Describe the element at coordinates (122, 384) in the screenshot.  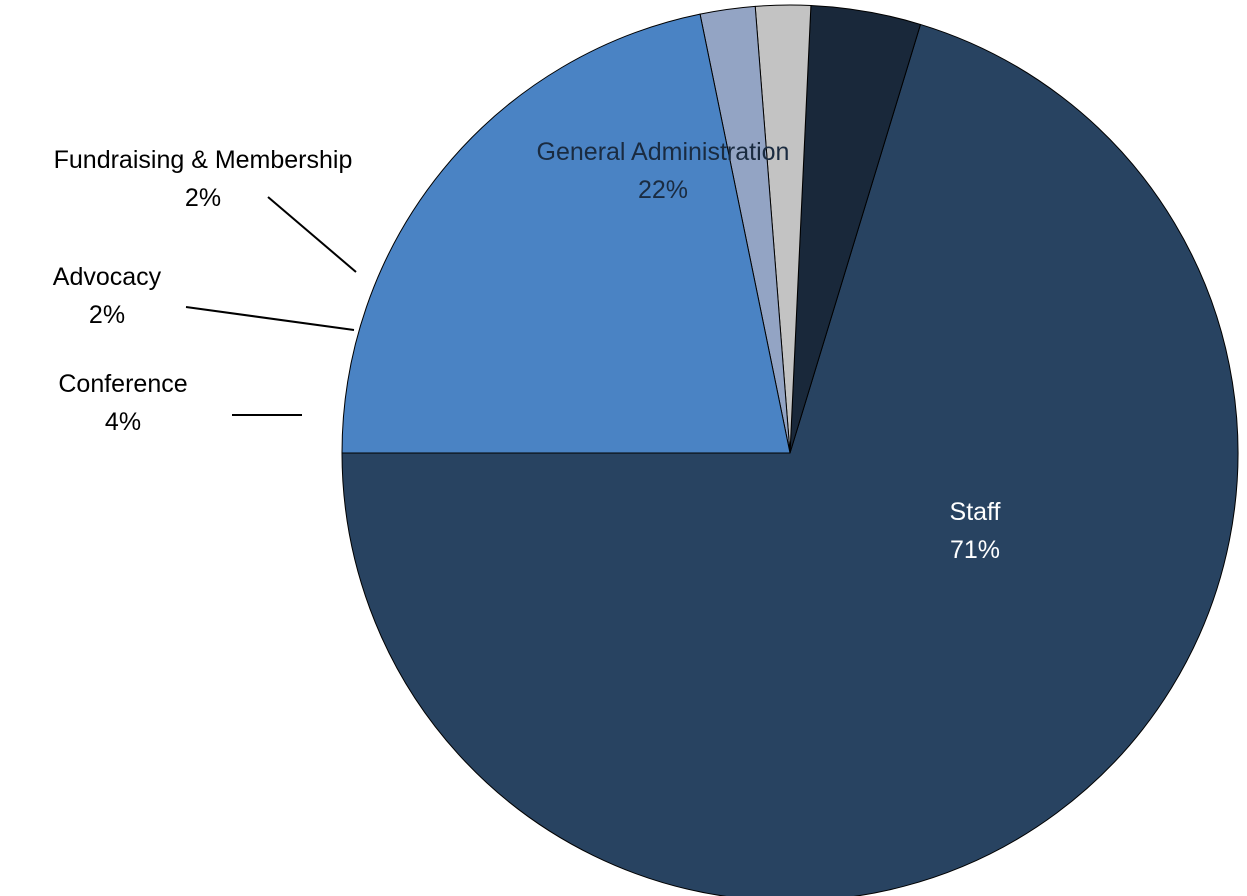
I see `label-name-conference: Conference` at that location.